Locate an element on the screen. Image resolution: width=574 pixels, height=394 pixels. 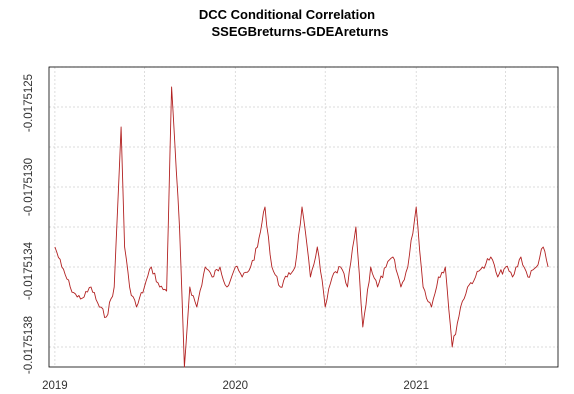
y-tick-label: -0.0175134 is located at coordinates (29, 270).